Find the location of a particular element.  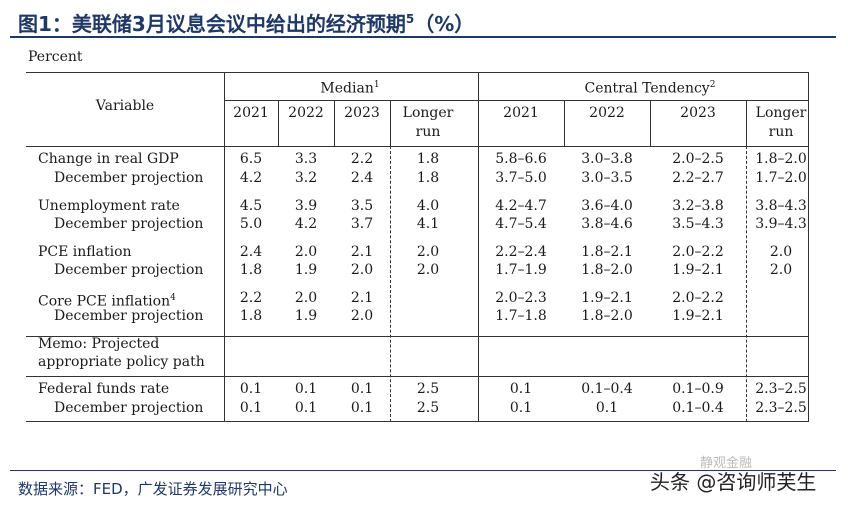

median-longer-run-divider is located at coordinates (390, 284).